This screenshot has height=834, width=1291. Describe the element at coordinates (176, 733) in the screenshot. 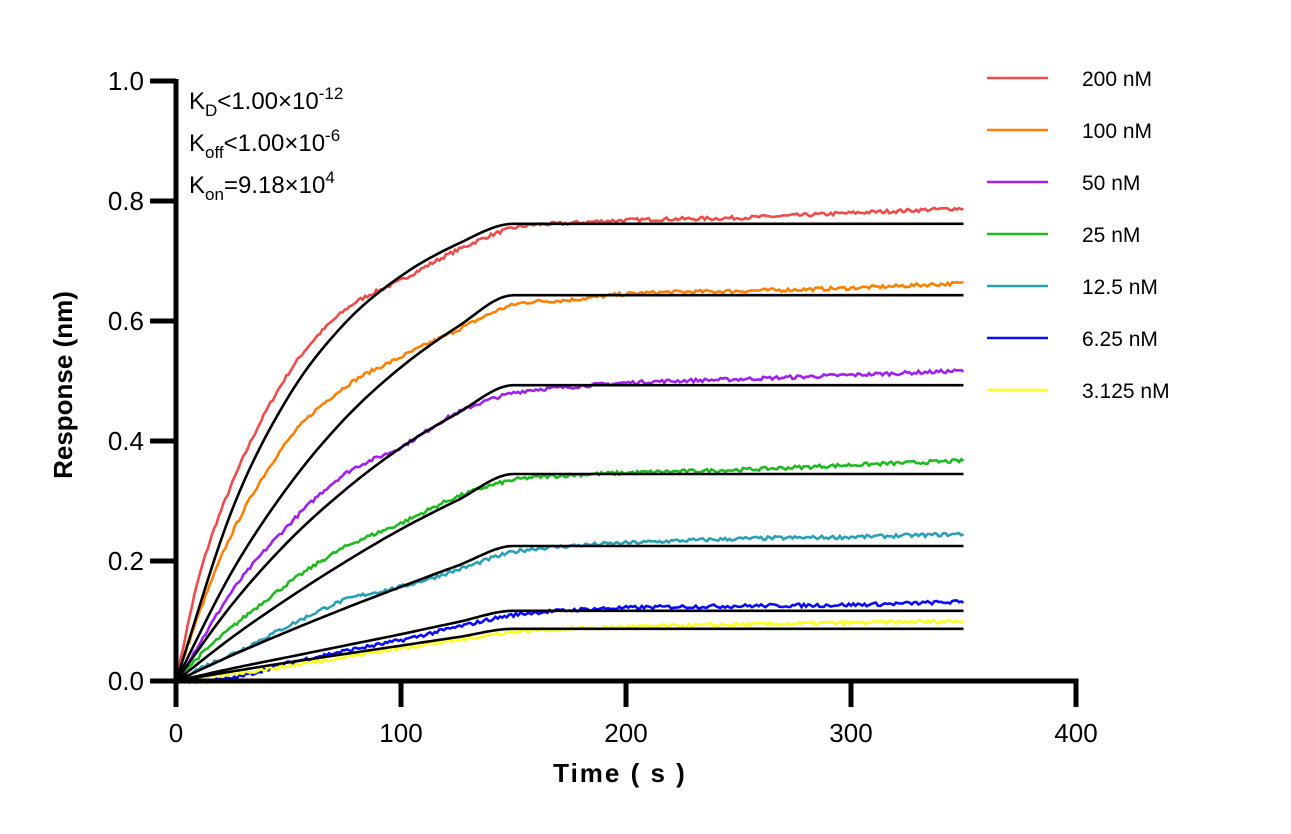

I see `x-tick-label: 0` at that location.